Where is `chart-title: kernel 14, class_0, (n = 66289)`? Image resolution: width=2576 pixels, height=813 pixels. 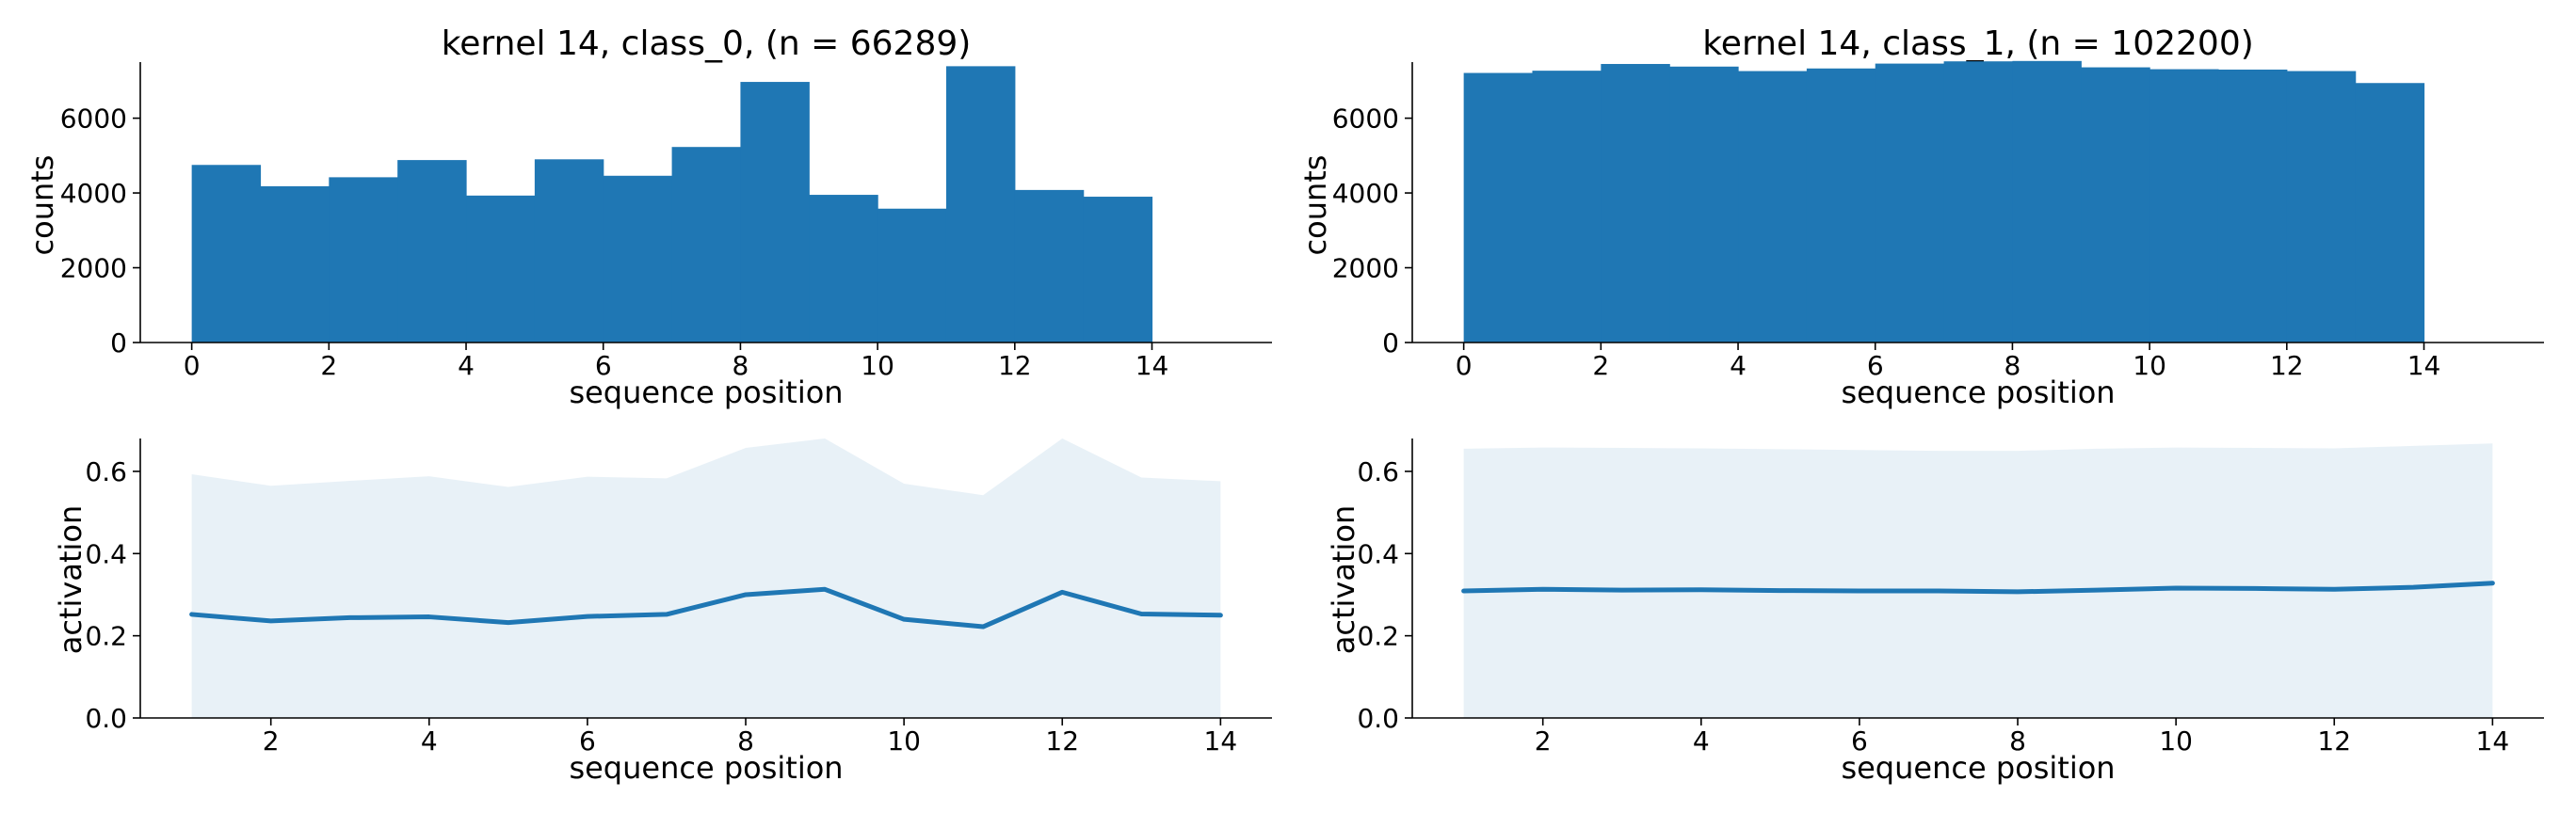 chart-title: kernel 14, class_0, (n = 66289) is located at coordinates (707, 43).